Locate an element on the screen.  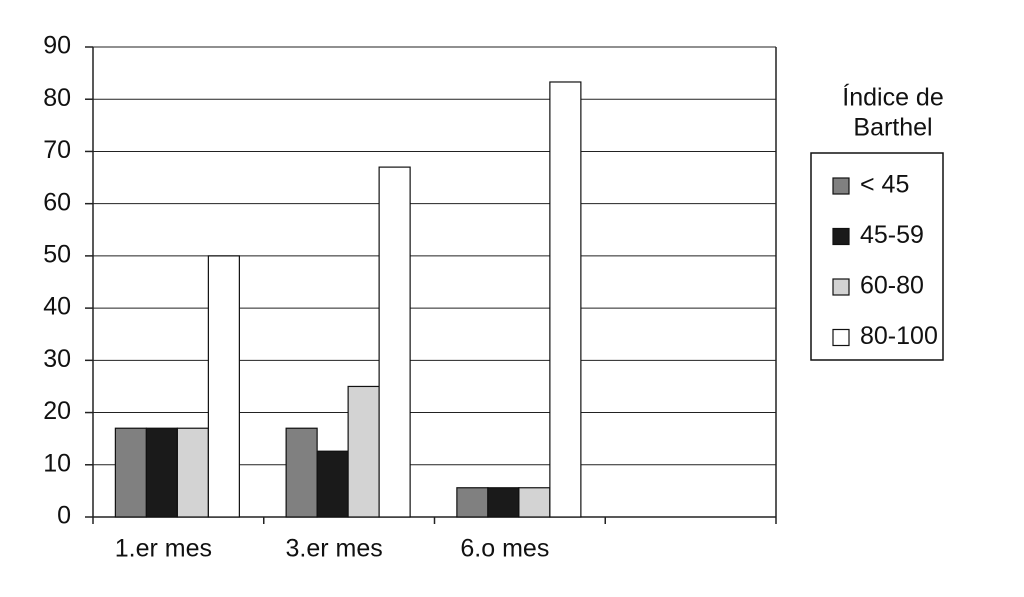
x-tick-label: 1.er mes is located at coordinates (163, 549).